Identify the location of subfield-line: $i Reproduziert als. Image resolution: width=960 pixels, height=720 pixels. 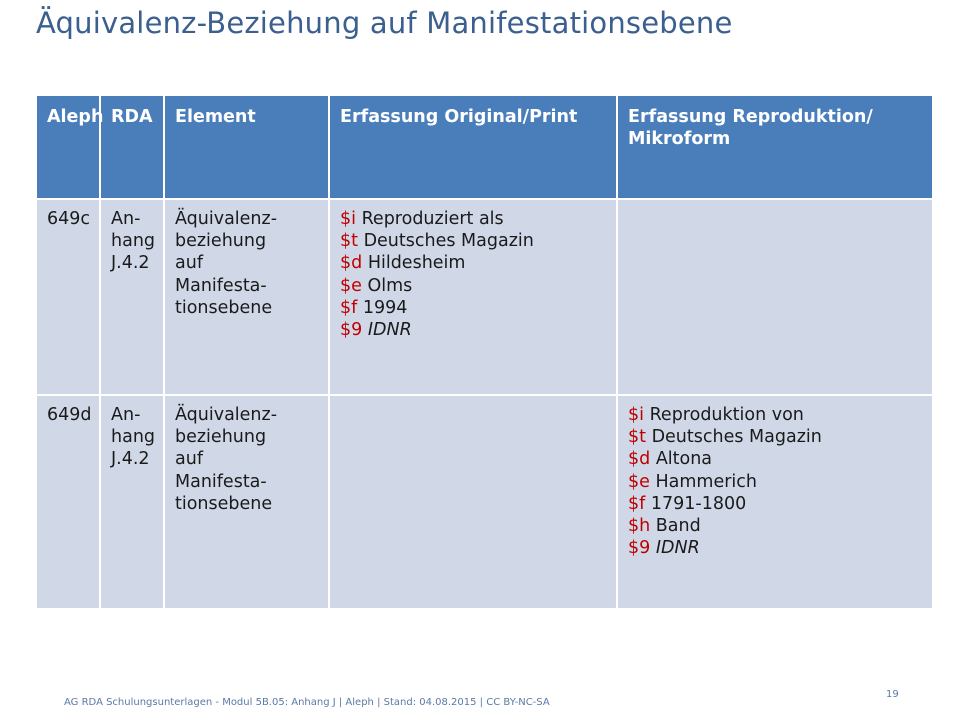
(473, 219).